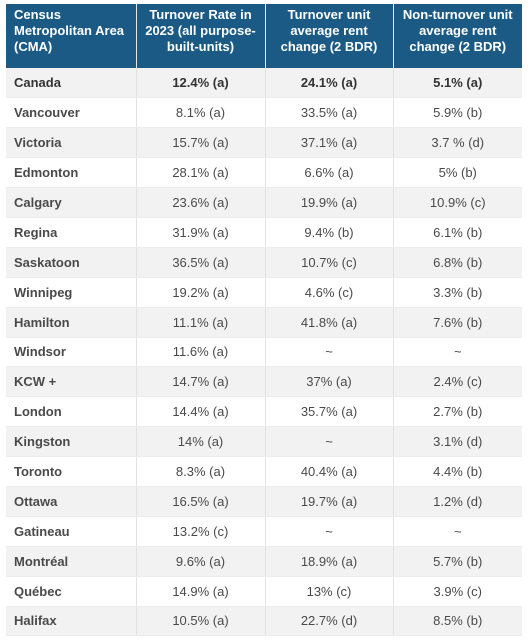  I want to click on cell-turnover-rent-change: 9.4% (b), so click(329, 232).